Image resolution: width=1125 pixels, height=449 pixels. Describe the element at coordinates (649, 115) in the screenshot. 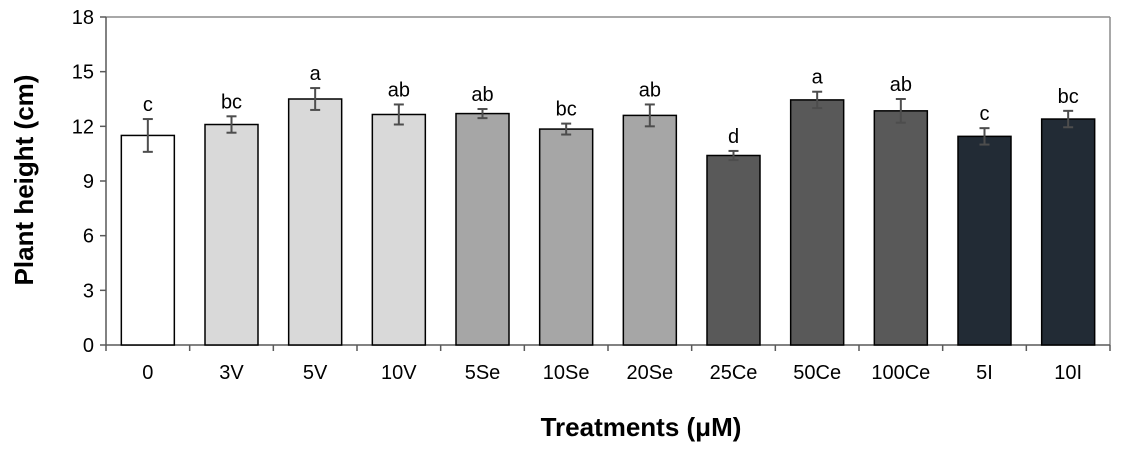

I see `error-bar-20Se` at that location.